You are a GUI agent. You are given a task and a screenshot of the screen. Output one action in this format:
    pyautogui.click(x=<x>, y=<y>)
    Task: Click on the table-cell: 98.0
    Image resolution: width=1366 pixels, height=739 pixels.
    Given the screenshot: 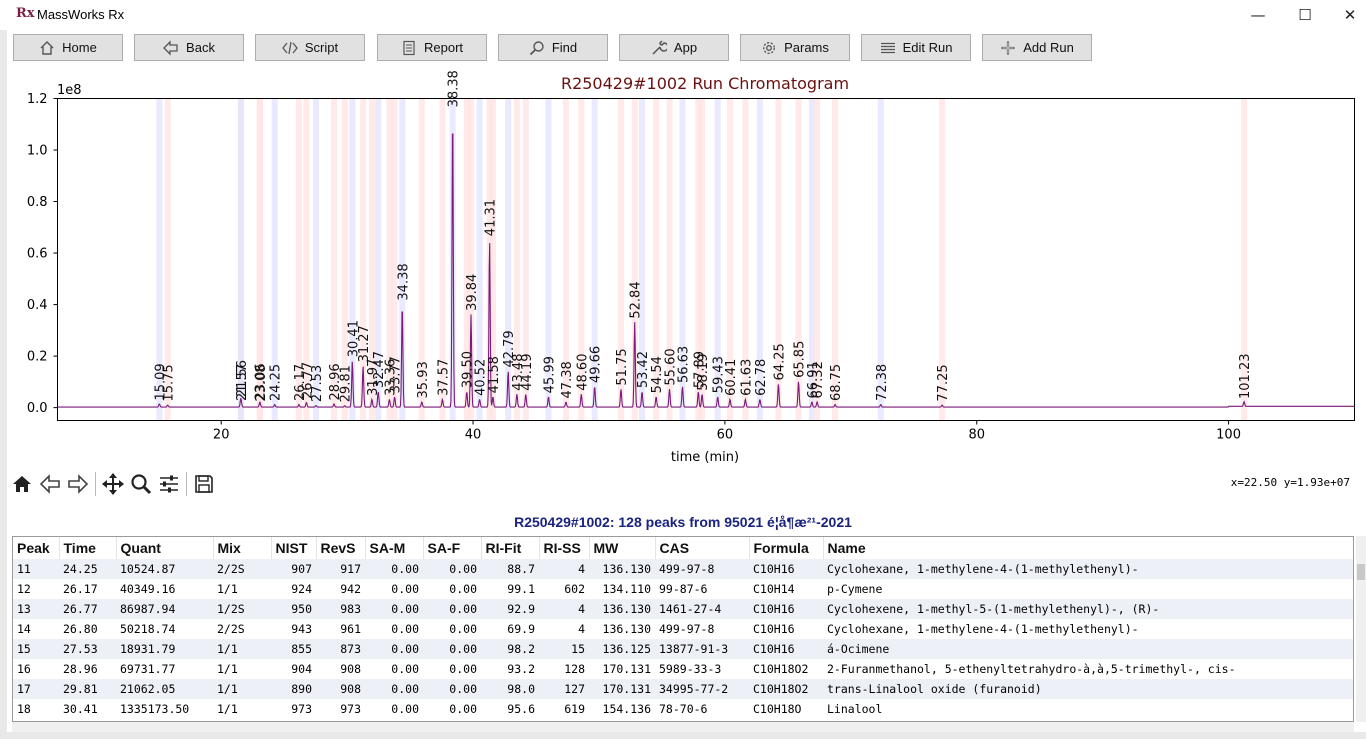 What is the action you would take?
    pyautogui.click(x=510, y=689)
    